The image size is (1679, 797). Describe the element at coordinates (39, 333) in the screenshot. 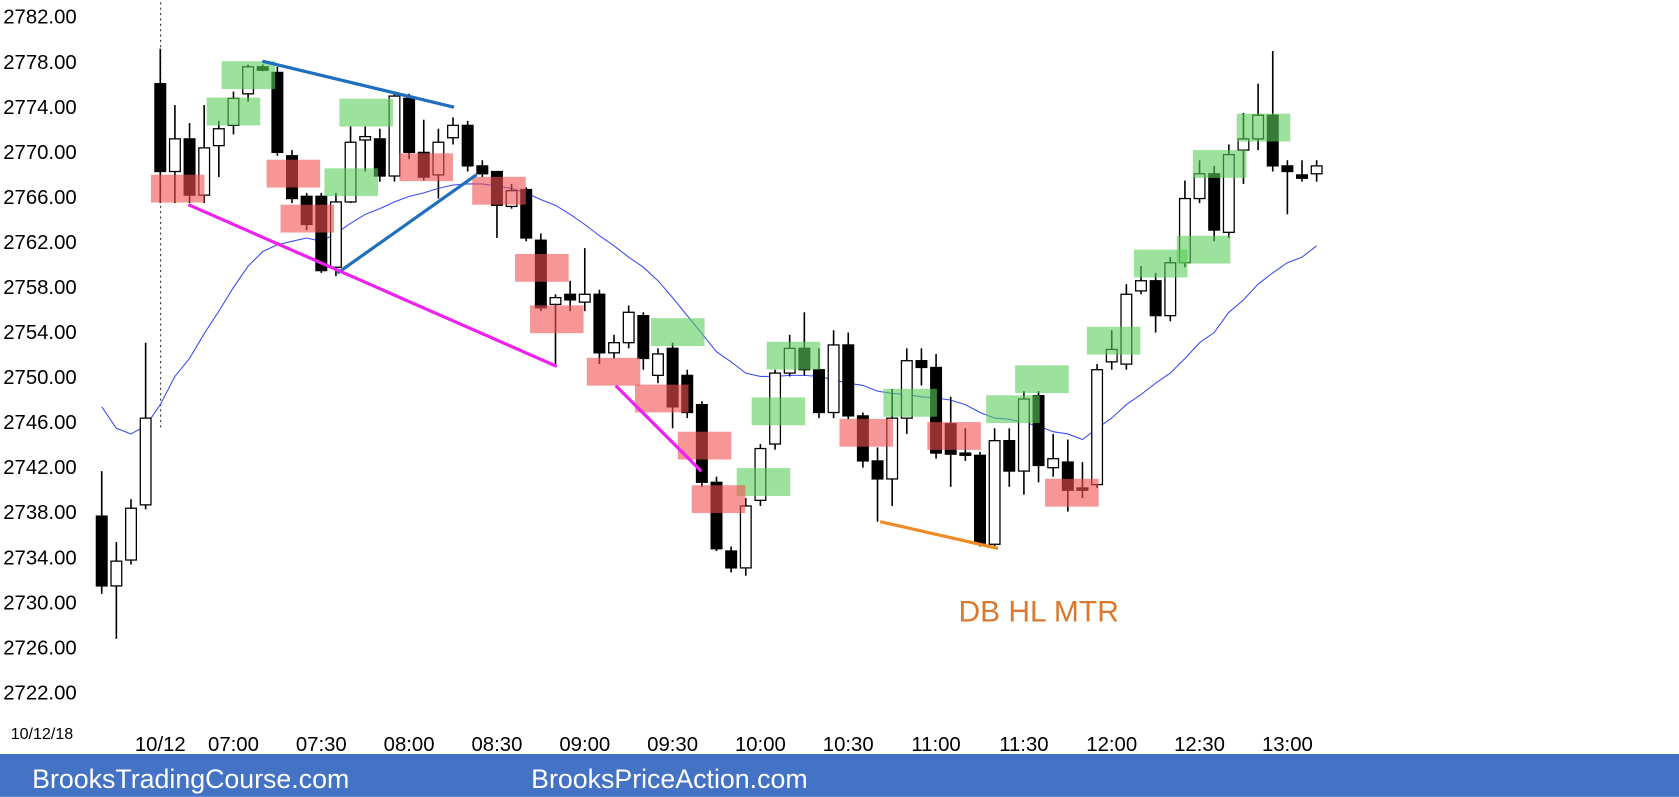

I see `y-tick-label: 2754.00` at that location.